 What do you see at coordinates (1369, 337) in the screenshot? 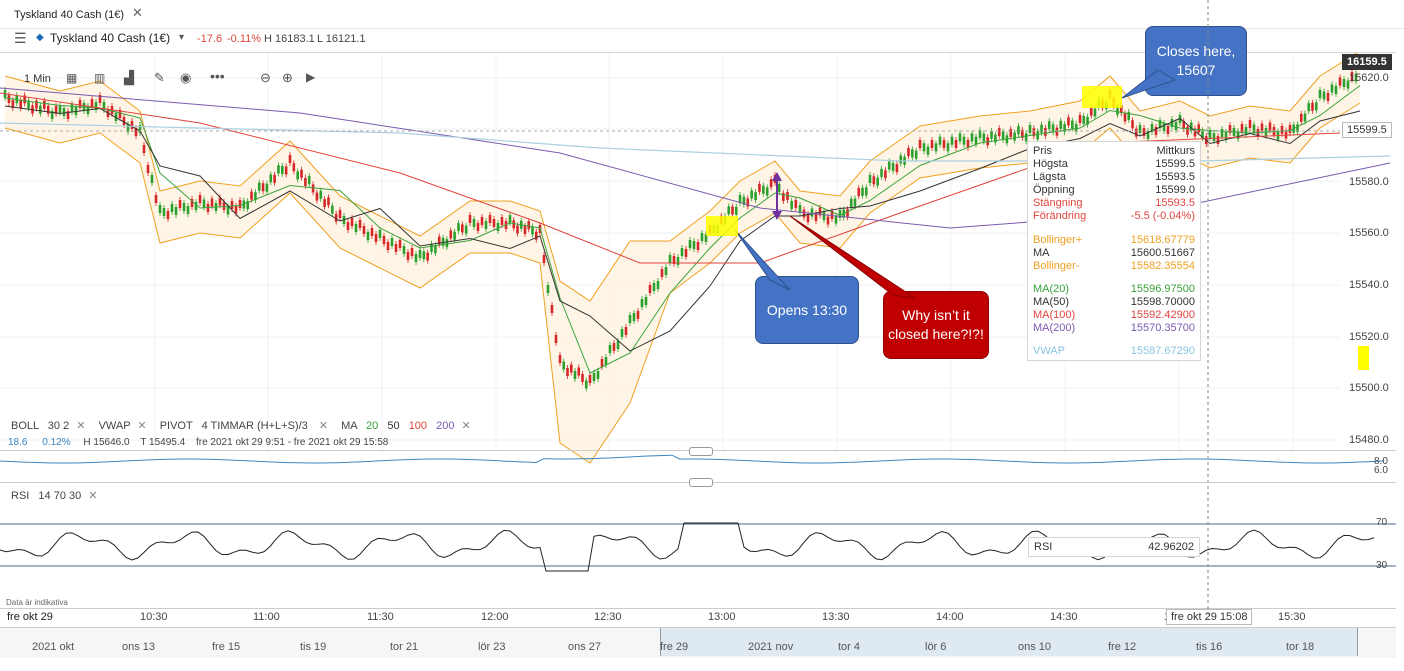
I see `price-tick: 15520.0` at bounding box center [1369, 337].